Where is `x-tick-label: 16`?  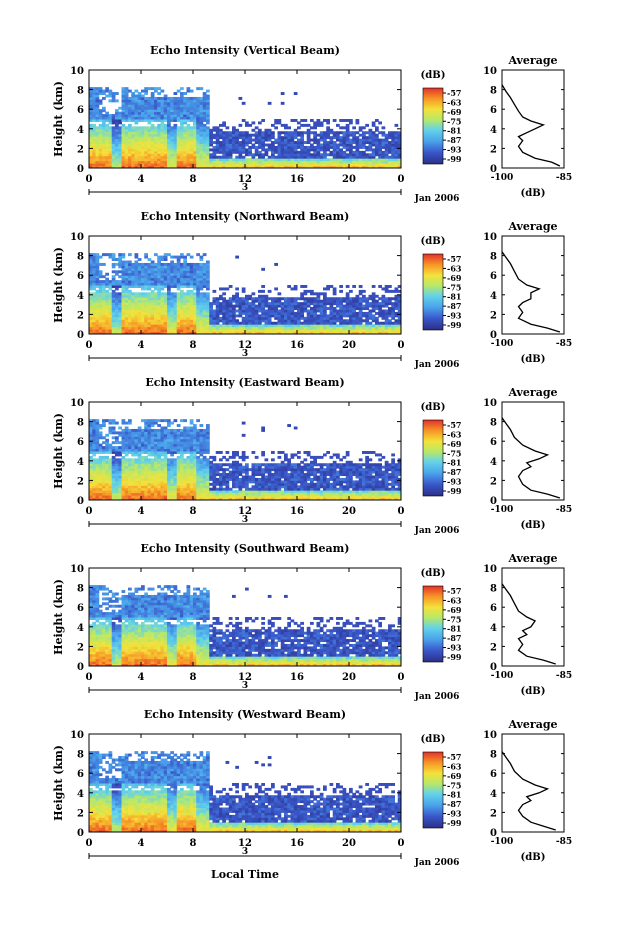
x-tick-label: 16 is located at coordinates (297, 179).